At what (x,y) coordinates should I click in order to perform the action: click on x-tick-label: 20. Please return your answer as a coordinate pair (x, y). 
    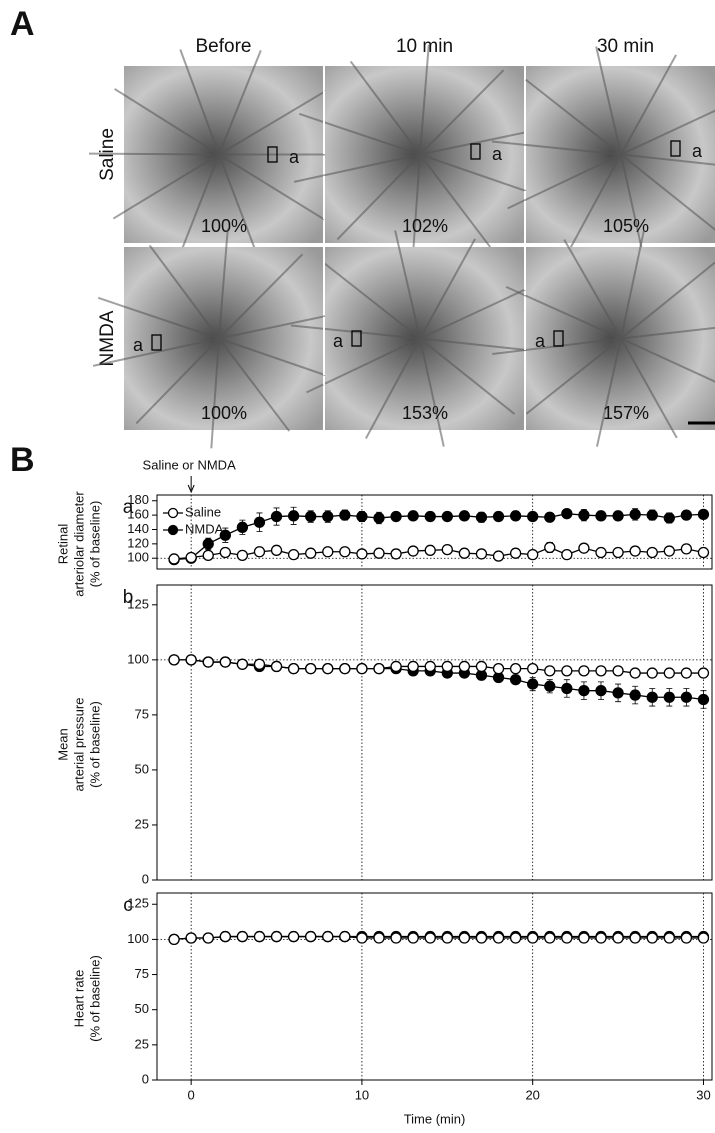
    Looking at the image, I should click on (532, 1094).